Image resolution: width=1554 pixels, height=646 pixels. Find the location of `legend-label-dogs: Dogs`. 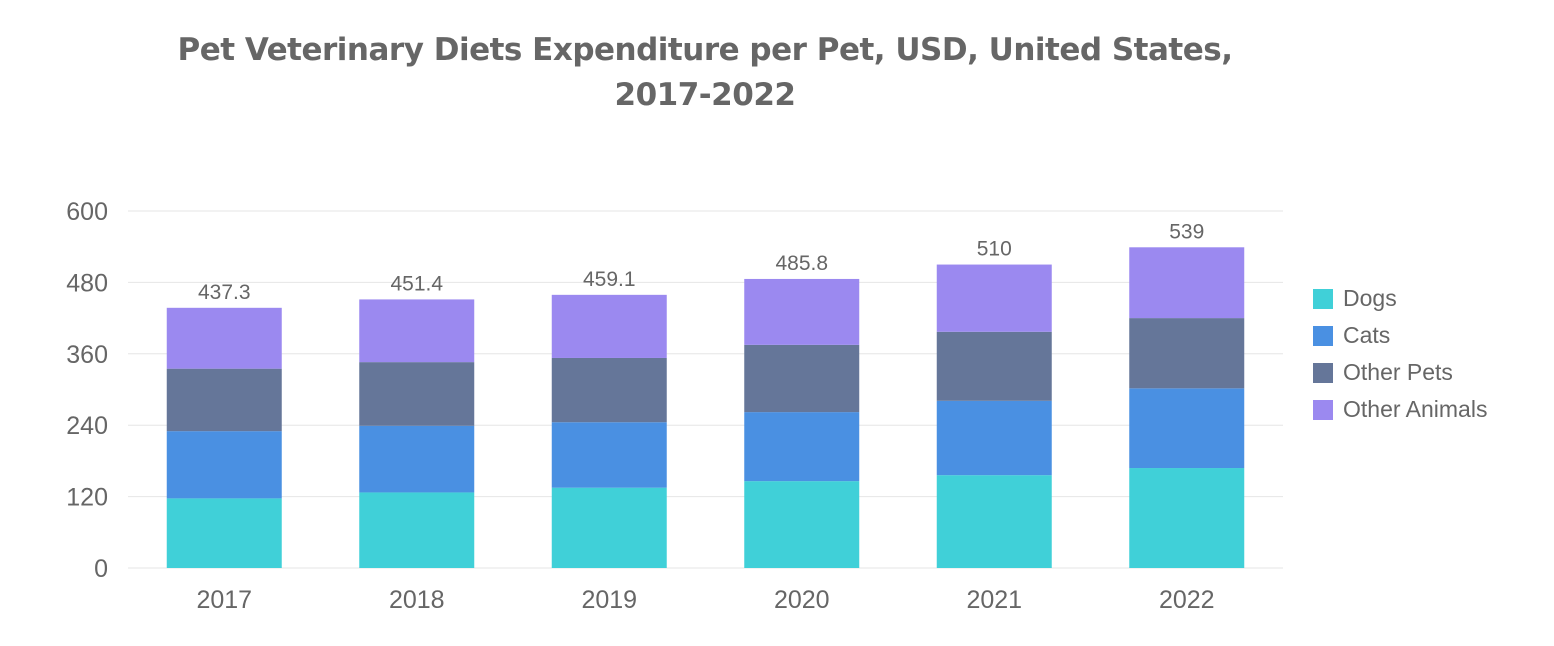

legend-label-dogs: Dogs is located at coordinates (1370, 298).